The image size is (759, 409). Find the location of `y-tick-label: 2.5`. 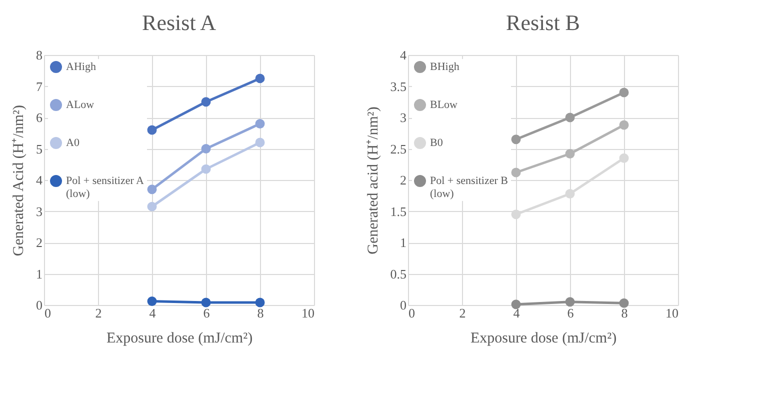

y-tick-label: 2.5 is located at coordinates (398, 148).